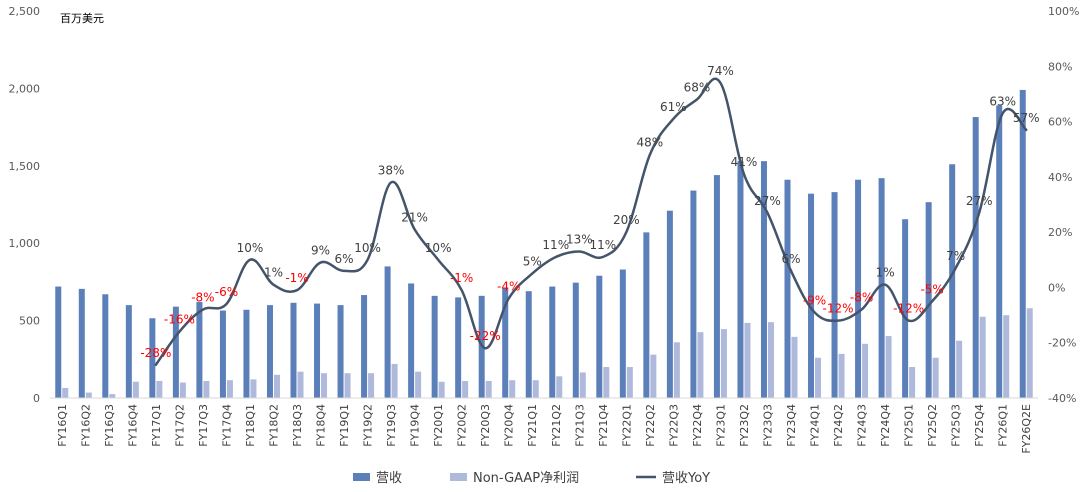  Describe the element at coordinates (391, 425) in the screenshot. I see `x-tick-label: FY19Q3` at that location.